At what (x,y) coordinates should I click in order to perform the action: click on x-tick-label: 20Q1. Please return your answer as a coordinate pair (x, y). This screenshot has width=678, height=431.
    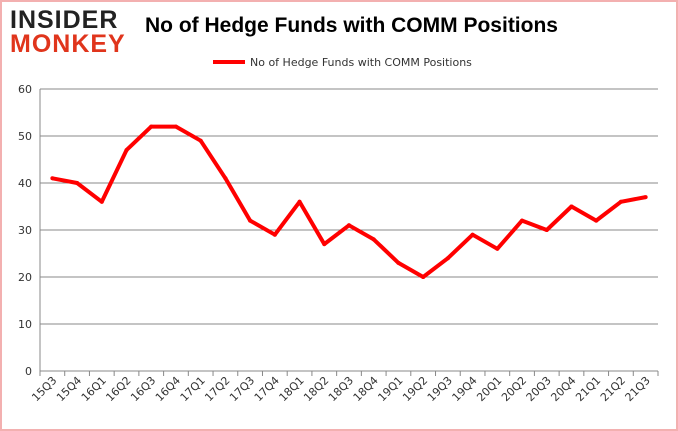
    Looking at the image, I should click on (489, 389).